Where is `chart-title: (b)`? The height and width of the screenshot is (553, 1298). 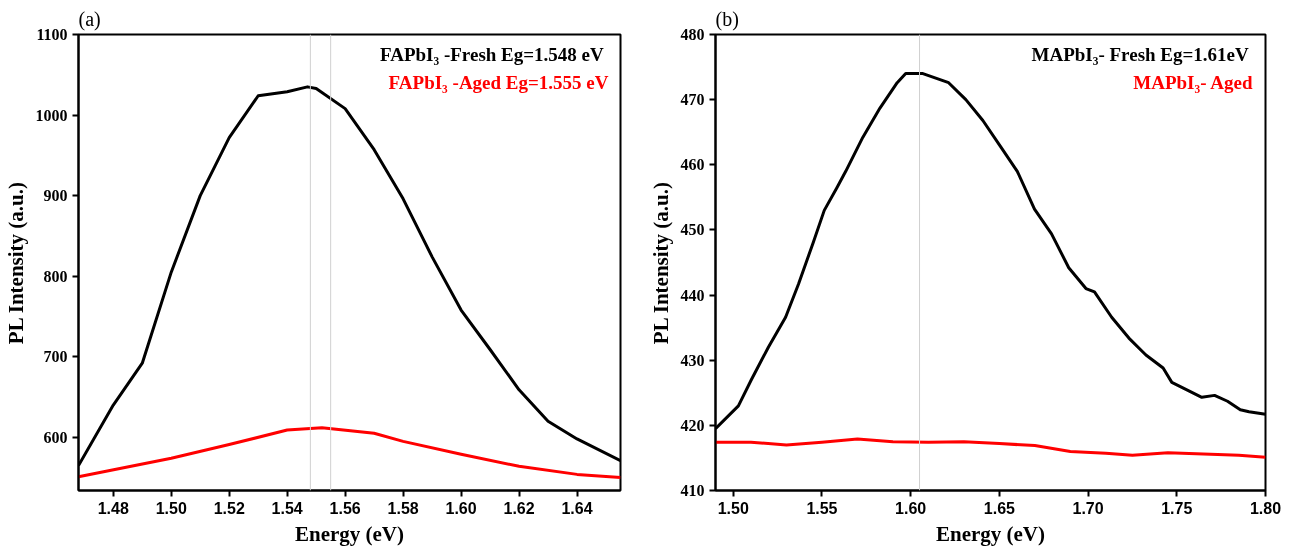 chart-title: (b) is located at coordinates (727, 19).